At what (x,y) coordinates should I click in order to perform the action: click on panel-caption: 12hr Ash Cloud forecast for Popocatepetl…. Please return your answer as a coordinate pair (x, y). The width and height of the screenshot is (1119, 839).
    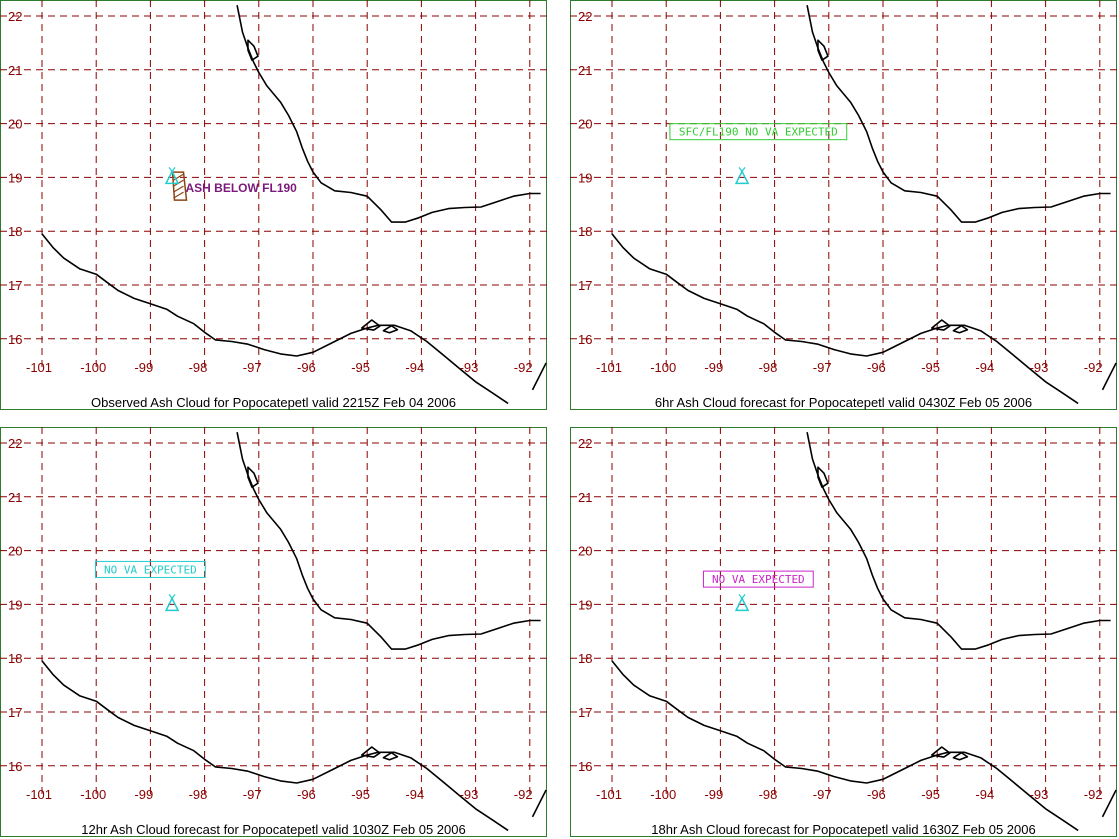
    Looking at the image, I should click on (273, 829).